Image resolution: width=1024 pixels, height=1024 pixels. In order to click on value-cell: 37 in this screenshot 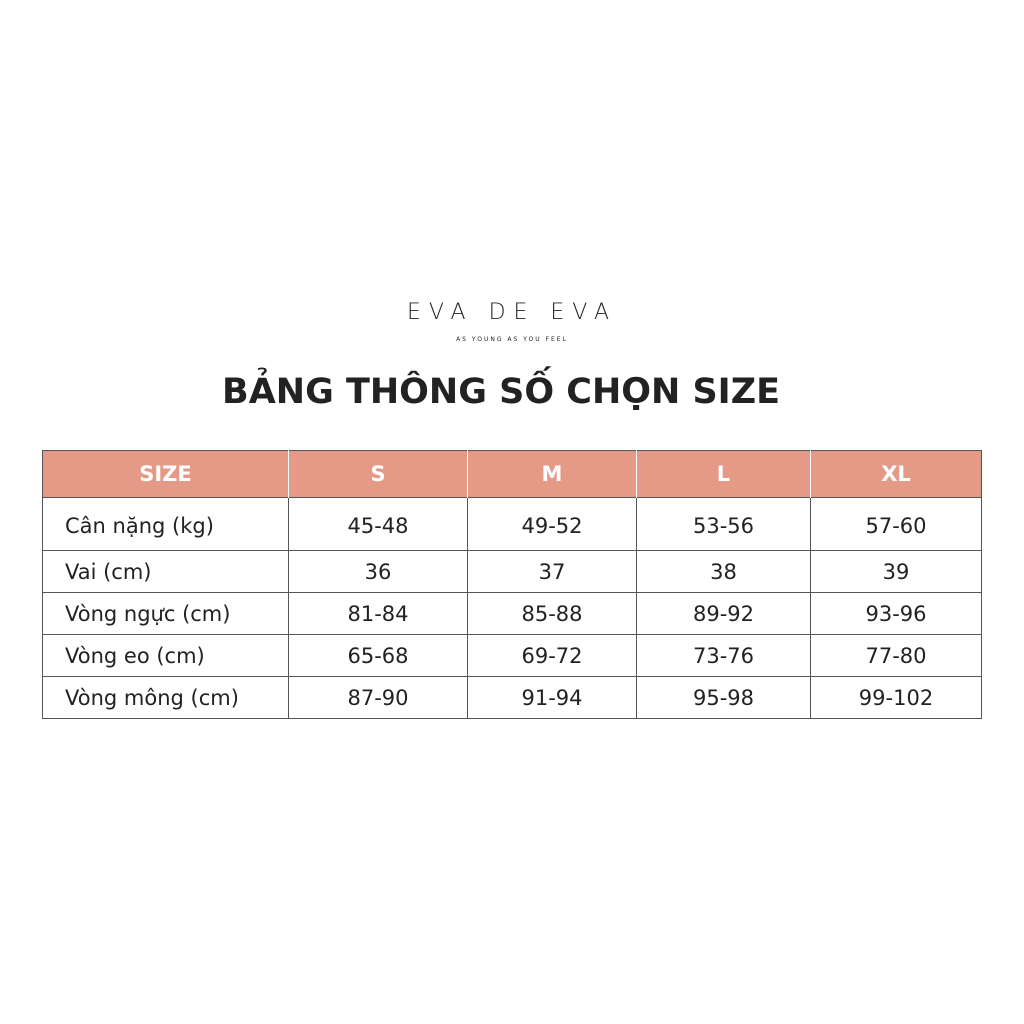, I will do `click(552, 571)`.